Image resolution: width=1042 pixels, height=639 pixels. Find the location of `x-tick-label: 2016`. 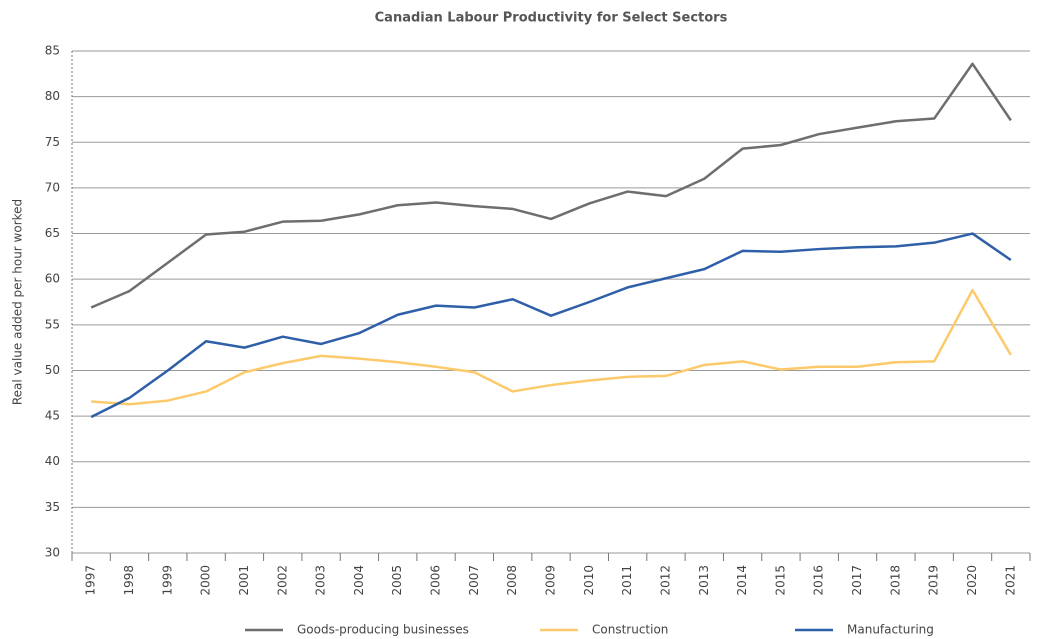

x-tick-label: 2016 is located at coordinates (819, 580).